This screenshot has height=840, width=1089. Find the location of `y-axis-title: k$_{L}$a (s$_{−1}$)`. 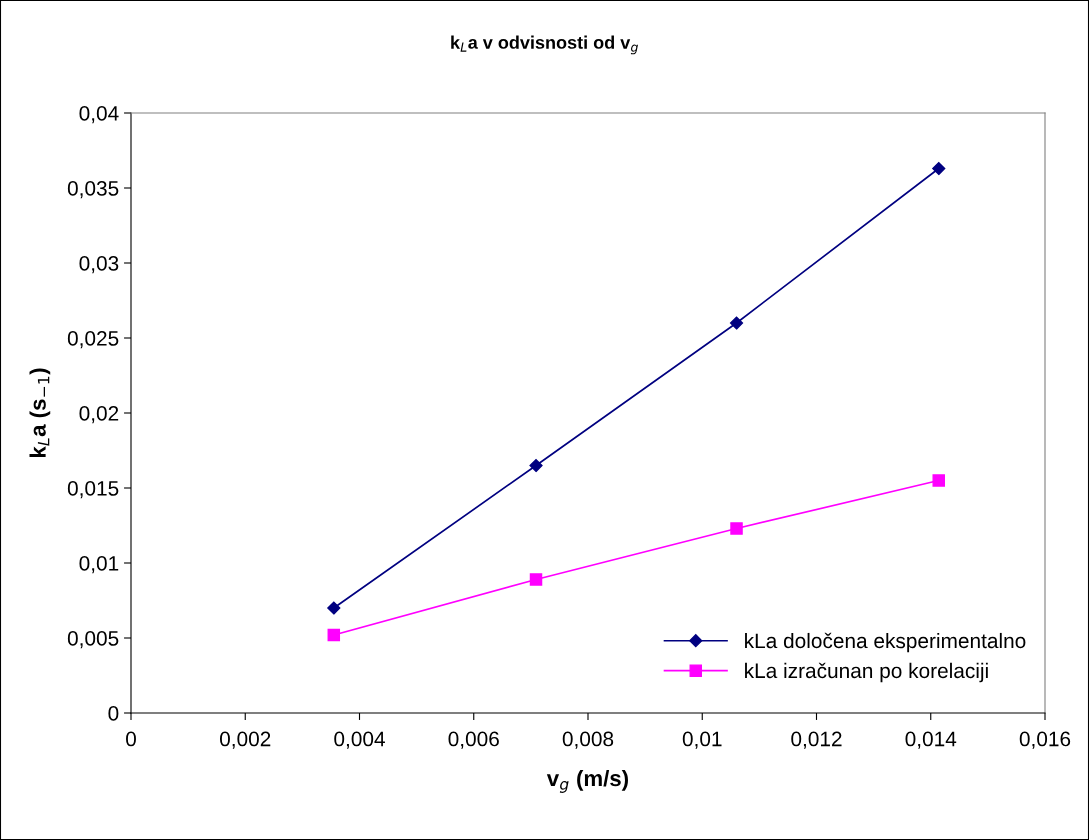

y-axis-title: k$_{L}$a (s$_{−1}$) is located at coordinates (40, 413).